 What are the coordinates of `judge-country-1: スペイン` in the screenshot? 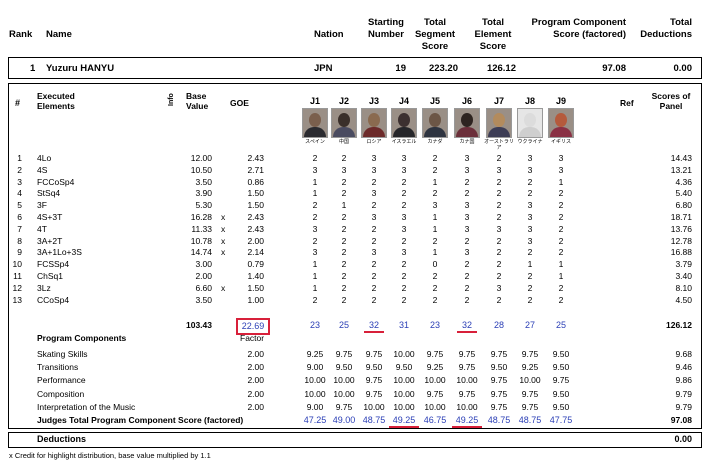 It's located at (315, 142).